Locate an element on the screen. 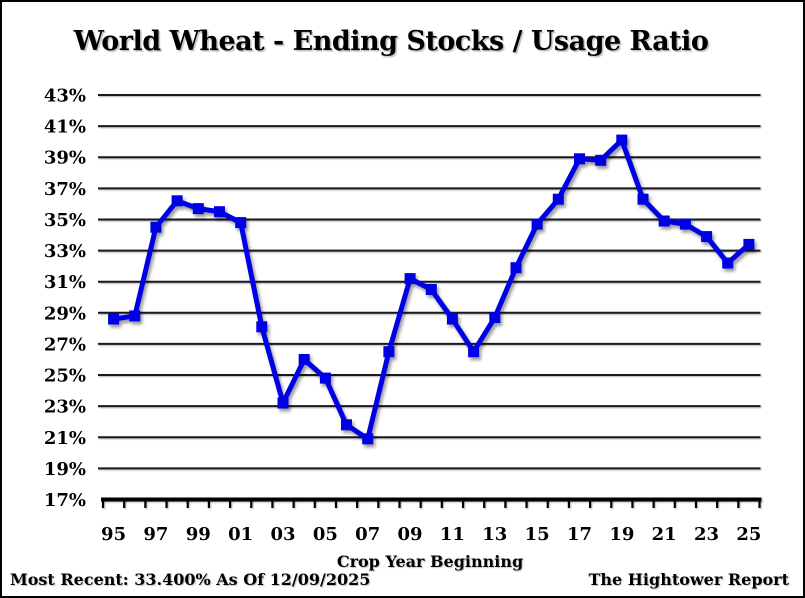 The width and height of the screenshot is (805, 598). y-tick-label: 21% is located at coordinates (65, 438).